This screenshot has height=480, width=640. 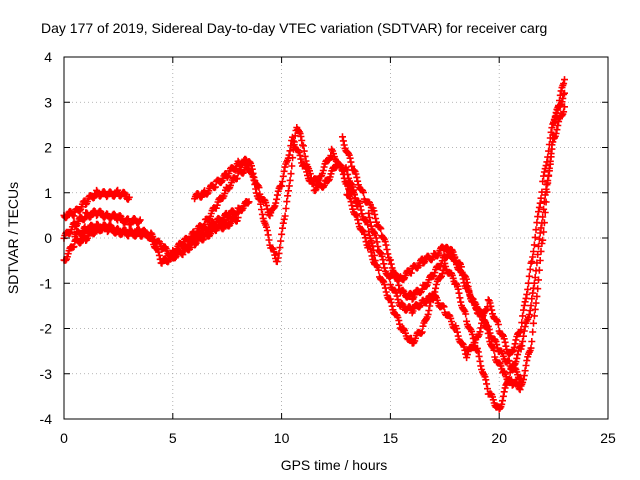 I want to click on y-tick-label: -2, so click(x=46, y=329).